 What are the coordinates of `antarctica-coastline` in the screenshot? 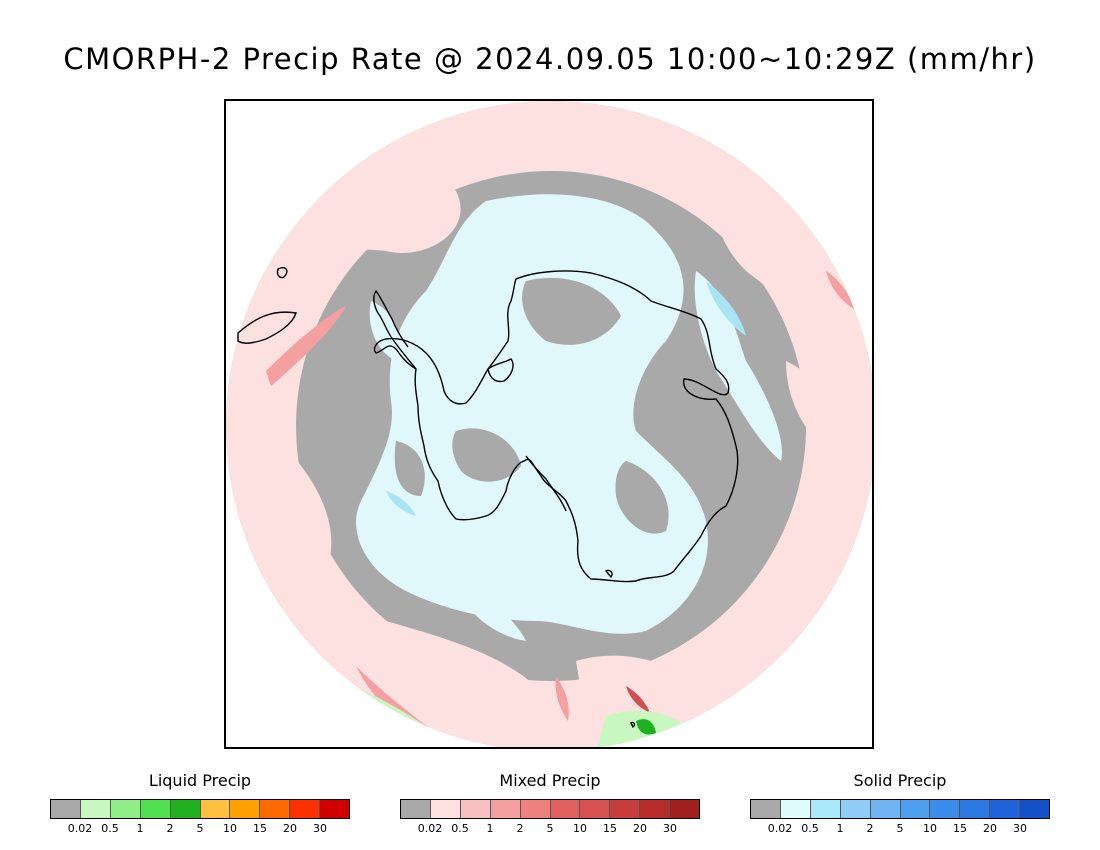 It's located at (556, 426).